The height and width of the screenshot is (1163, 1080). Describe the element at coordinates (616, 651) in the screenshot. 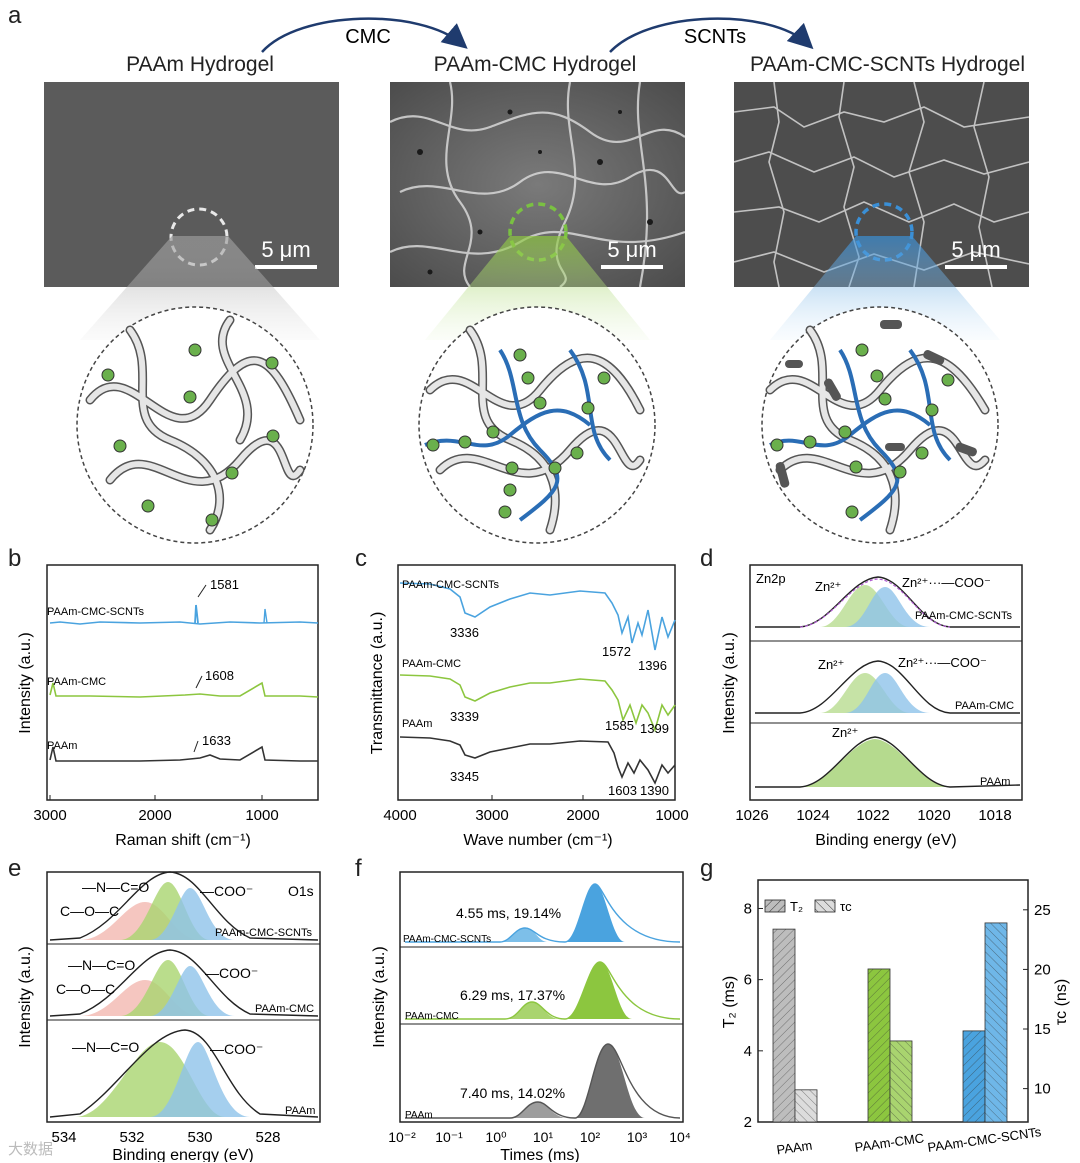

I see `peak-label: 1572` at that location.